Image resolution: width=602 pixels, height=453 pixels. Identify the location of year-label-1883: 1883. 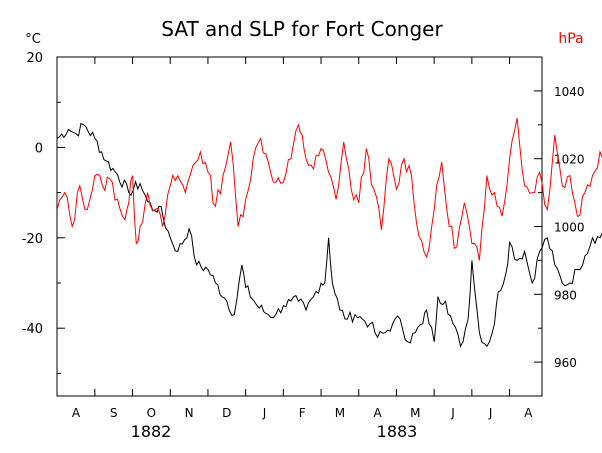
(397, 431).